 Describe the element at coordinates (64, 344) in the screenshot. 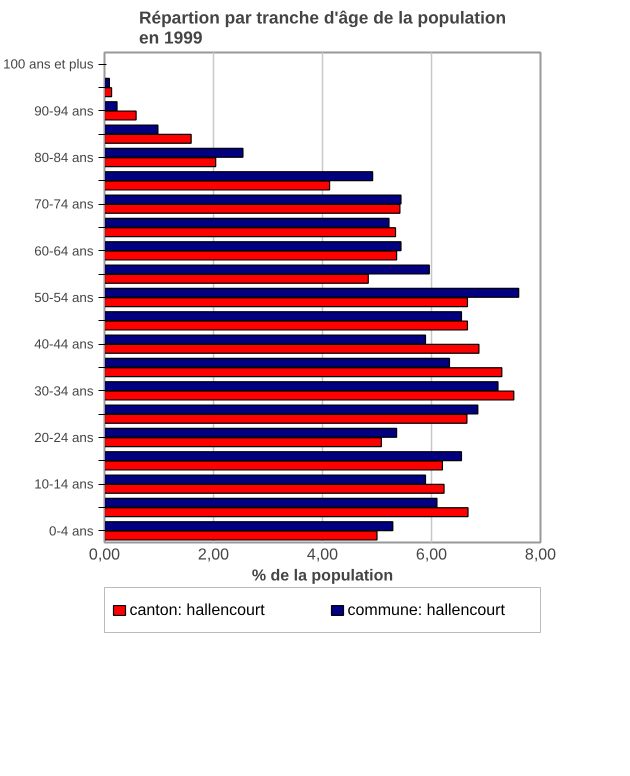

I see `y-tick-label: 40-44 ans` at that location.